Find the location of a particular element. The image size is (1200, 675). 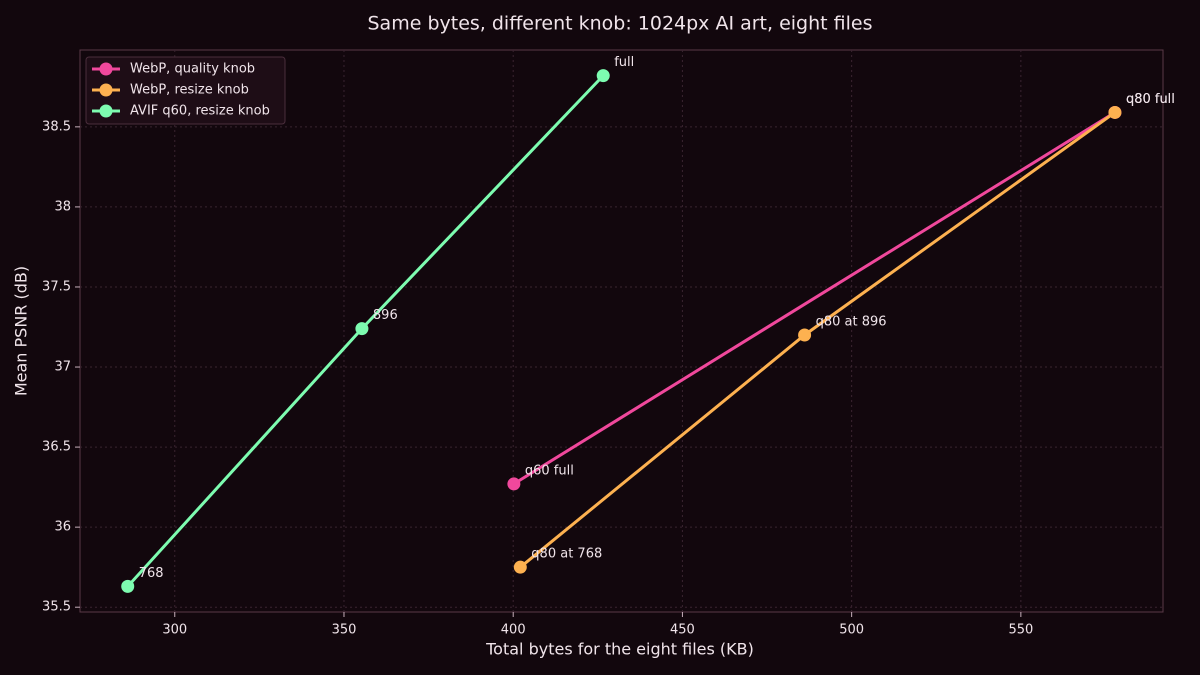

y-tick-label: 36.5 is located at coordinates (56, 447).